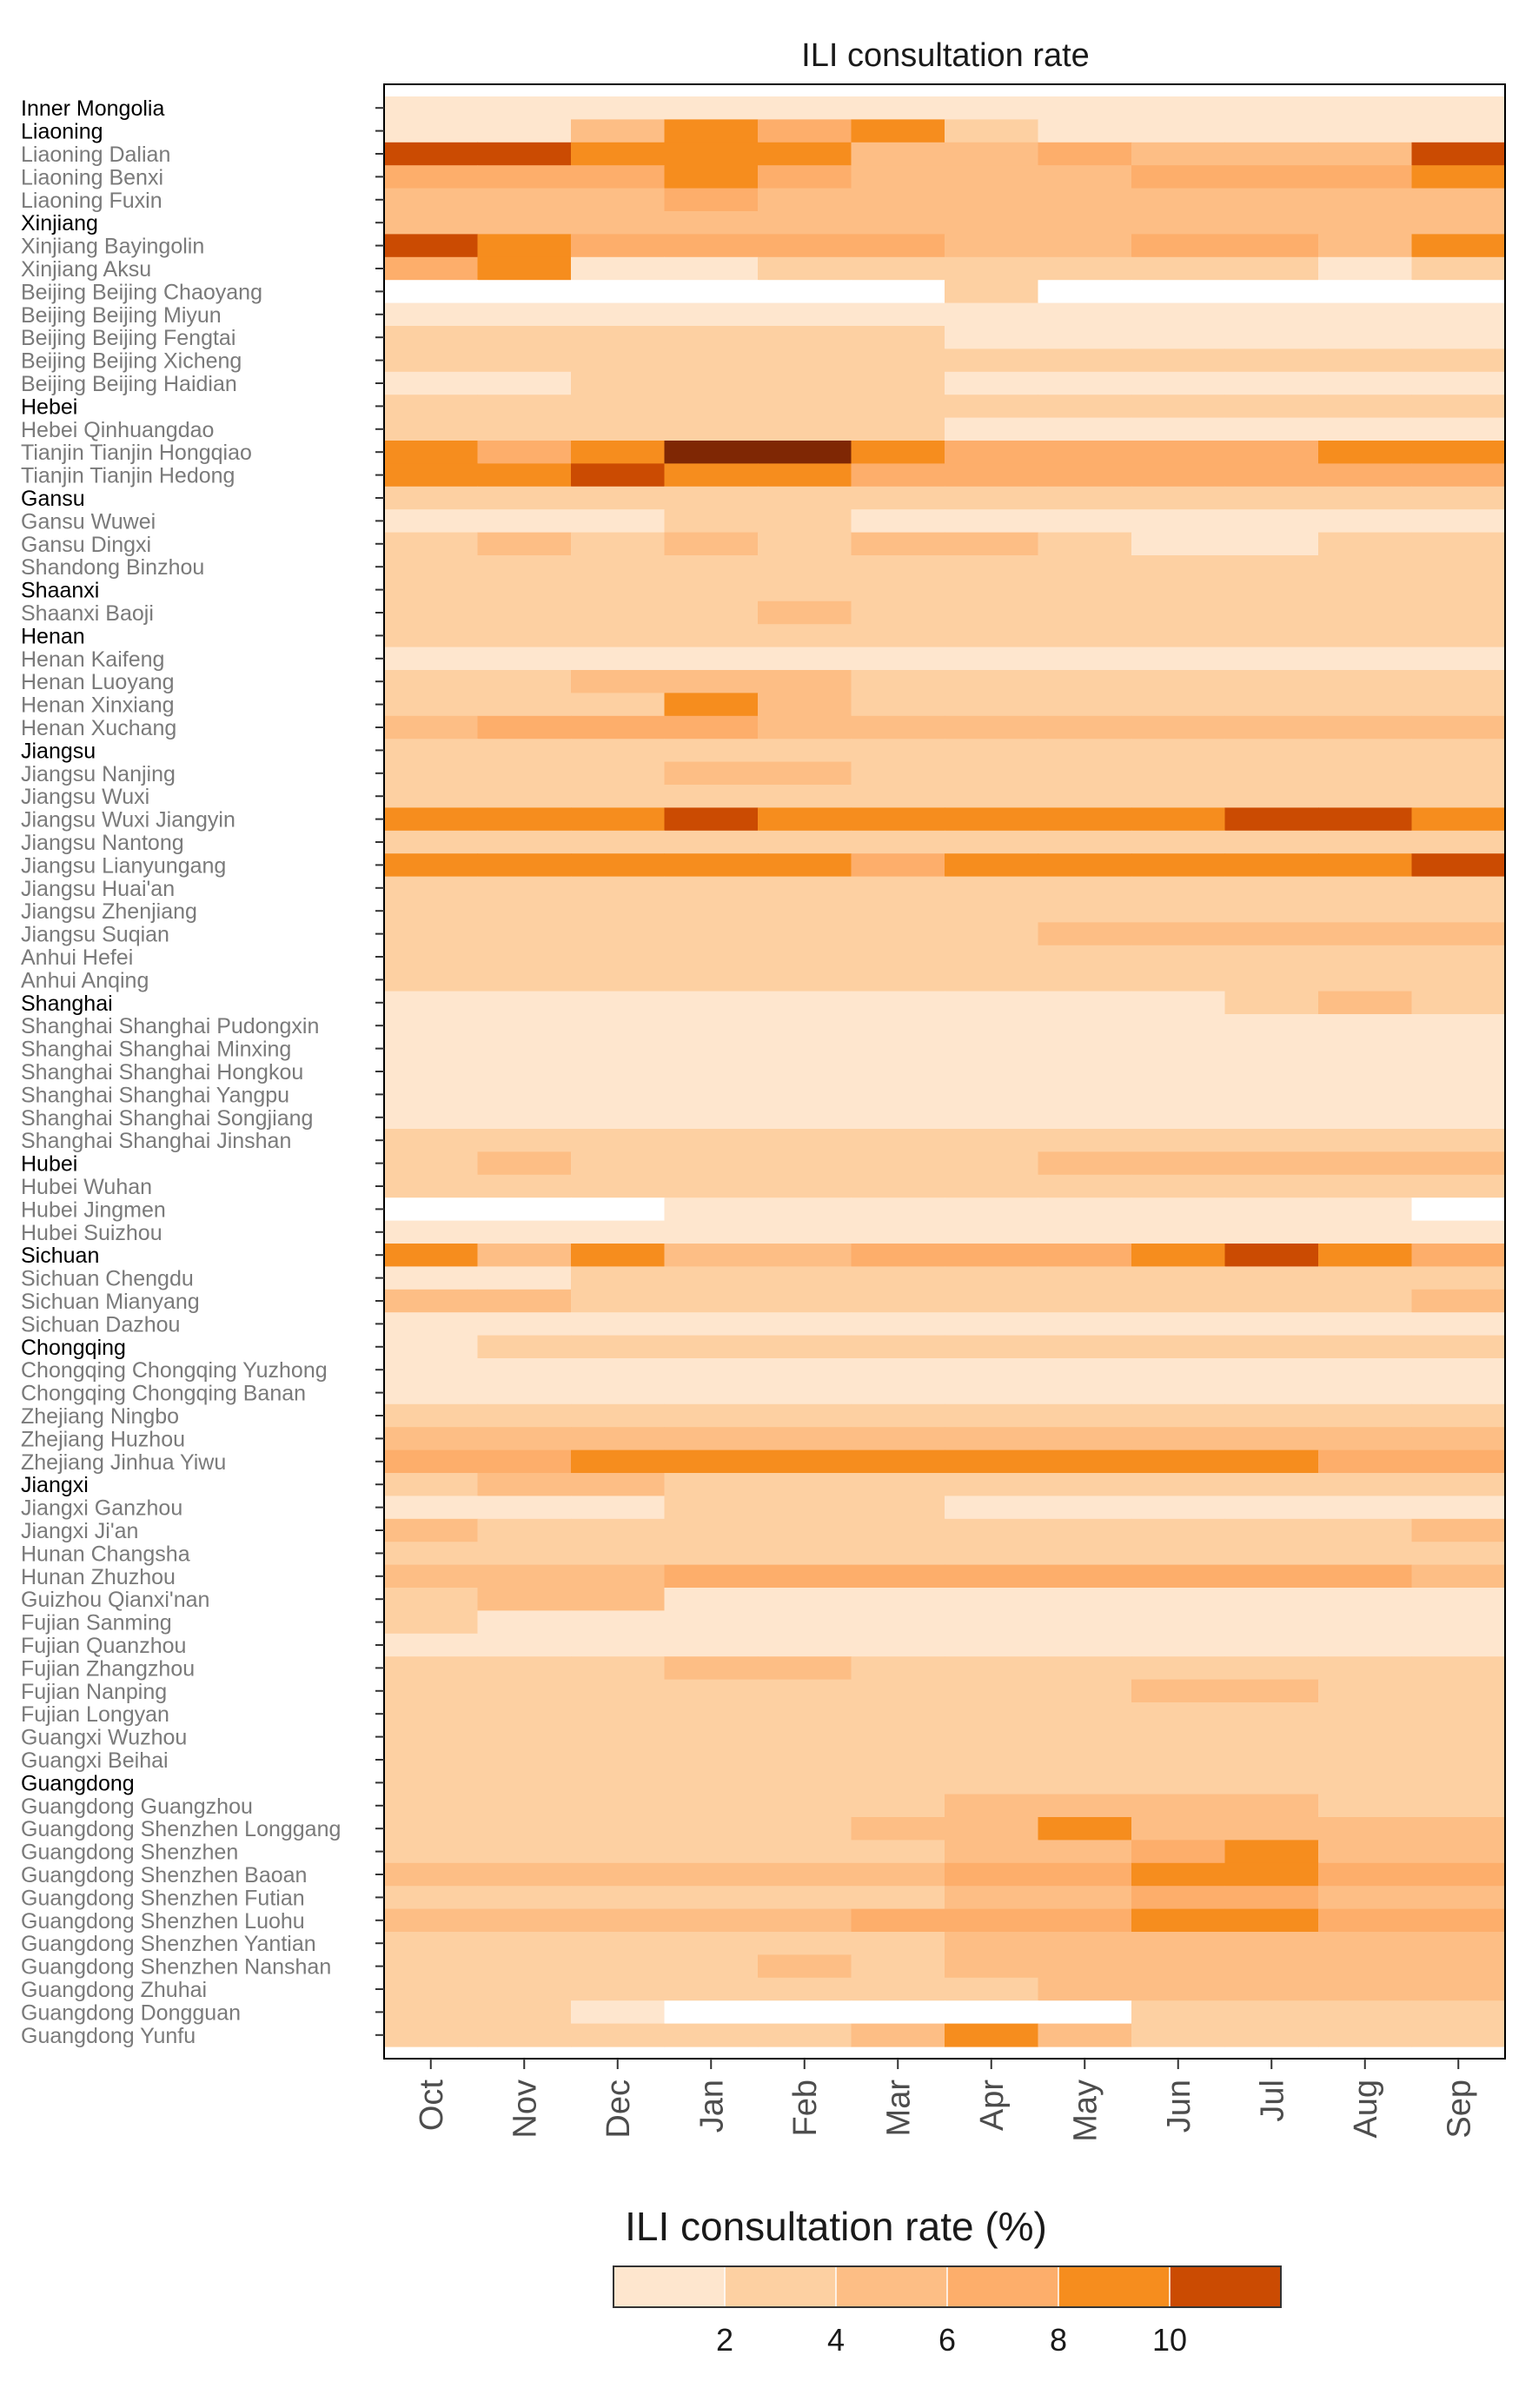 The width and height of the screenshot is (1532, 2408). Describe the element at coordinates (58, 751) in the screenshot. I see `row-label: Jiangsu` at that location.